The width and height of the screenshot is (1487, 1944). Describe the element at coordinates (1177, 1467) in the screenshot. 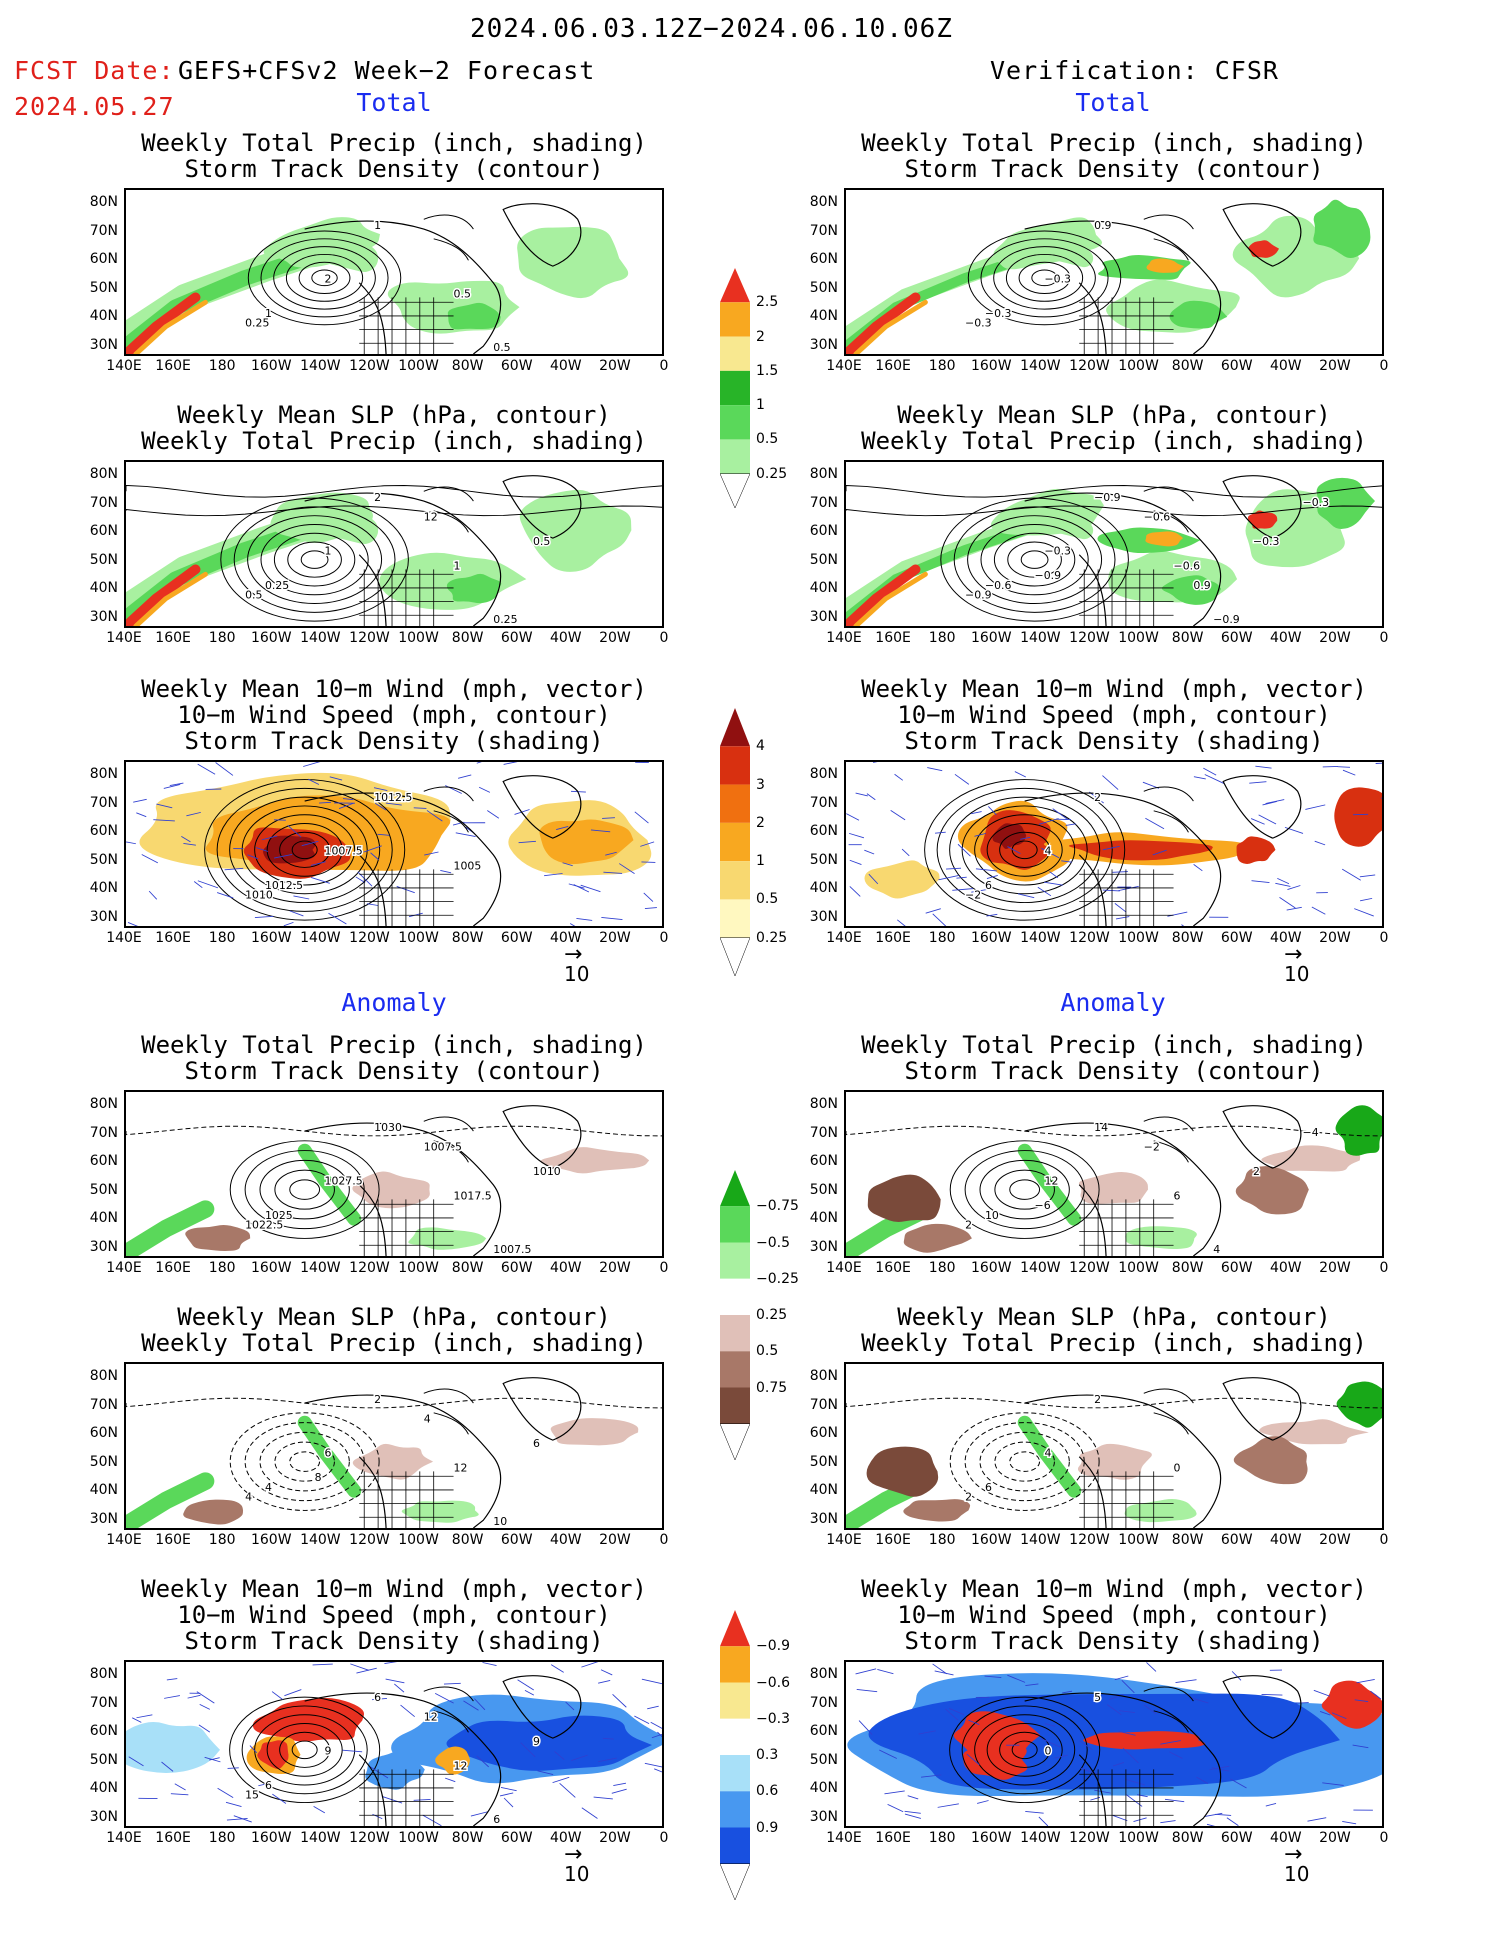

I see `contour-label: 0` at that location.